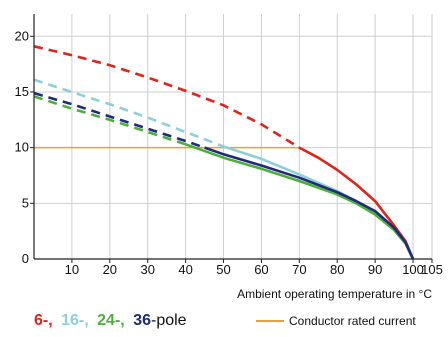  I want to click on y-tick-label-2: 15, so click(22, 91).